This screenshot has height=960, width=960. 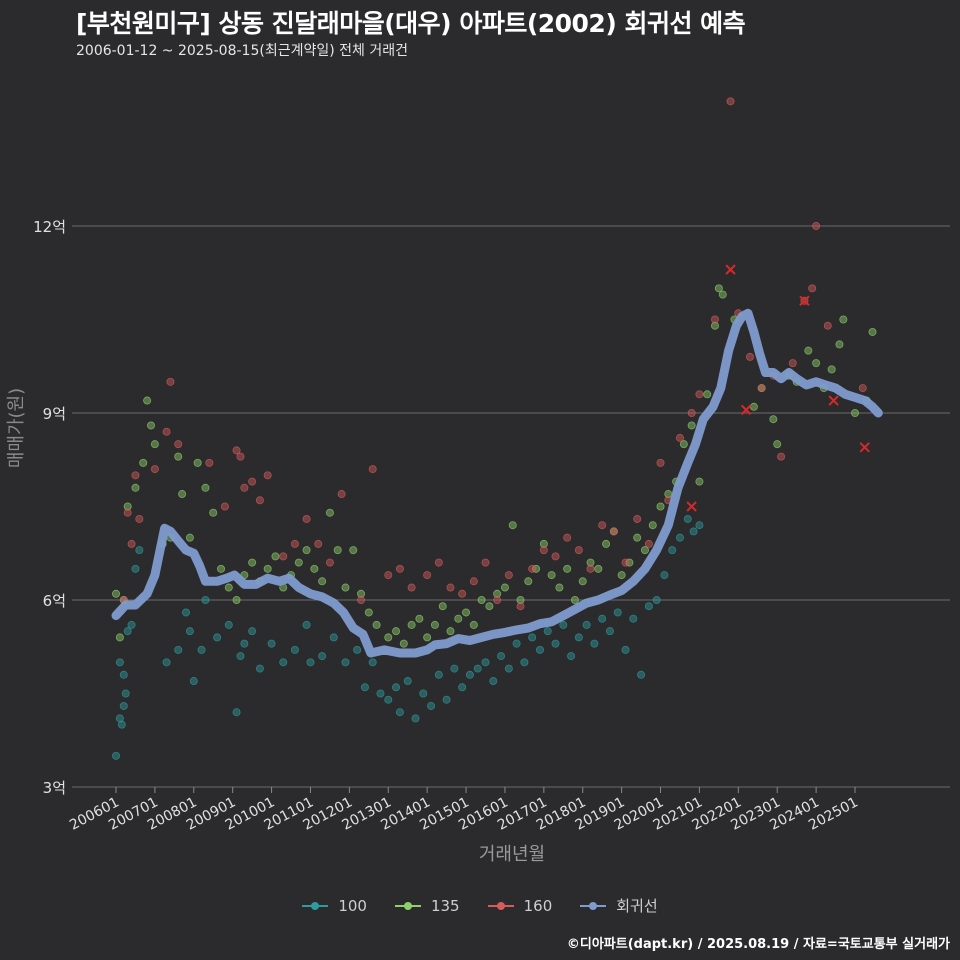 I want to click on legend-label: 160, so click(x=538, y=905).